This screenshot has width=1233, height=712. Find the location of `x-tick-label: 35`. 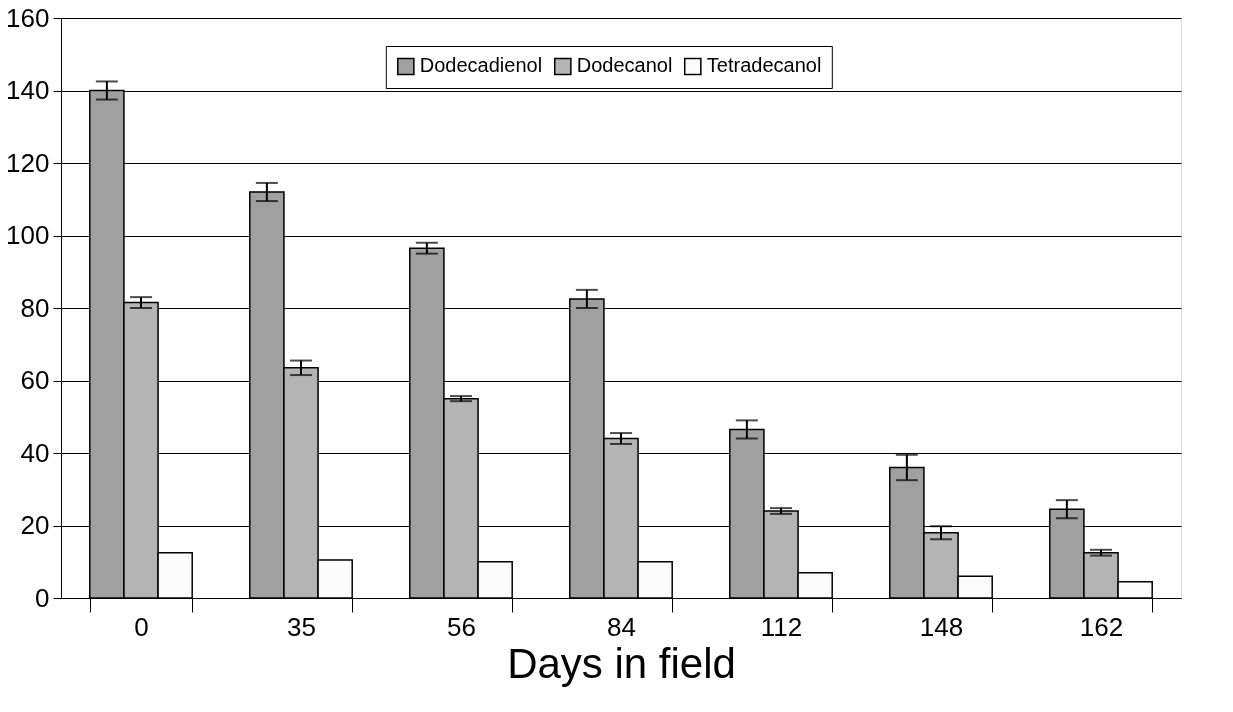

x-tick-label: 35 is located at coordinates (301, 626).